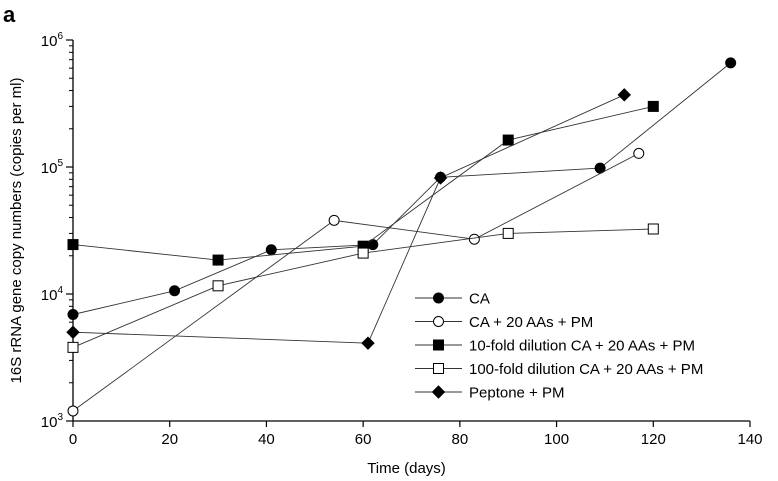 The image size is (778, 481). Describe the element at coordinates (556, 439) in the screenshot. I see `x-tick-label: 100` at that location.